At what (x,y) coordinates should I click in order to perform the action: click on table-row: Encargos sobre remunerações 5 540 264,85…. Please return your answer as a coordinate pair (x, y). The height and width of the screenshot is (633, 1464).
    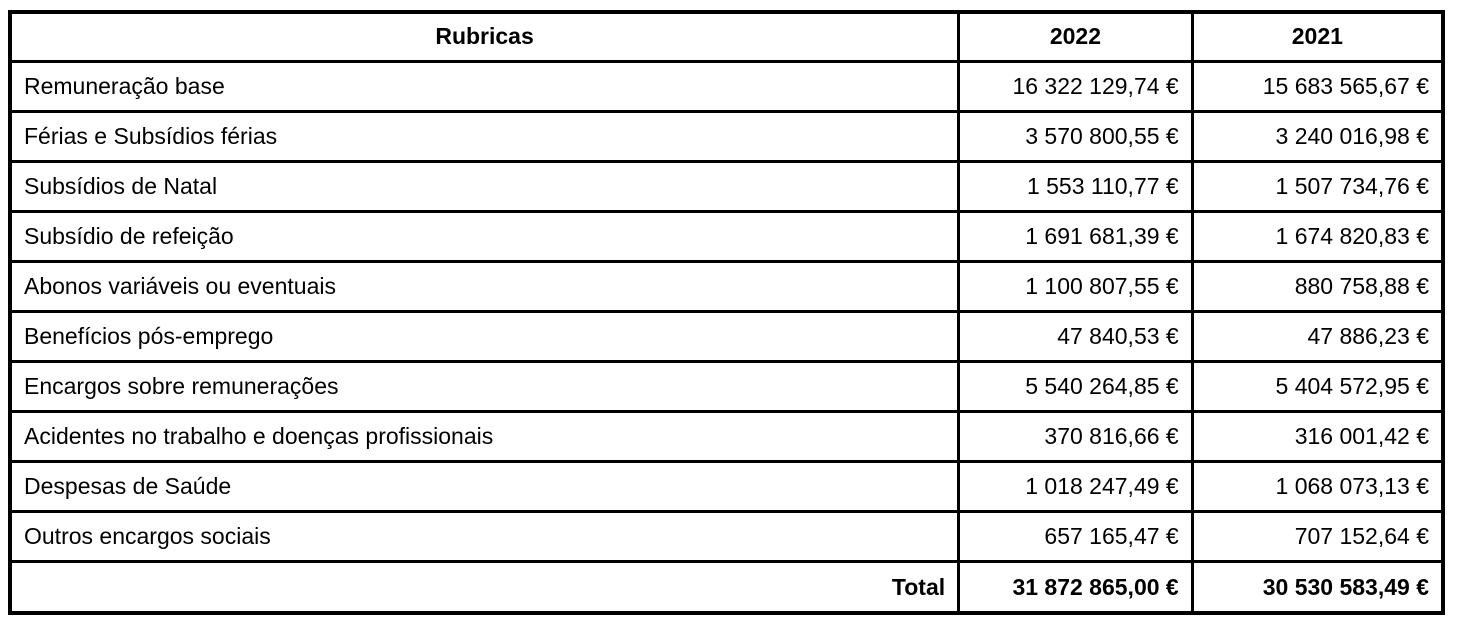
    Looking at the image, I should click on (726, 387).